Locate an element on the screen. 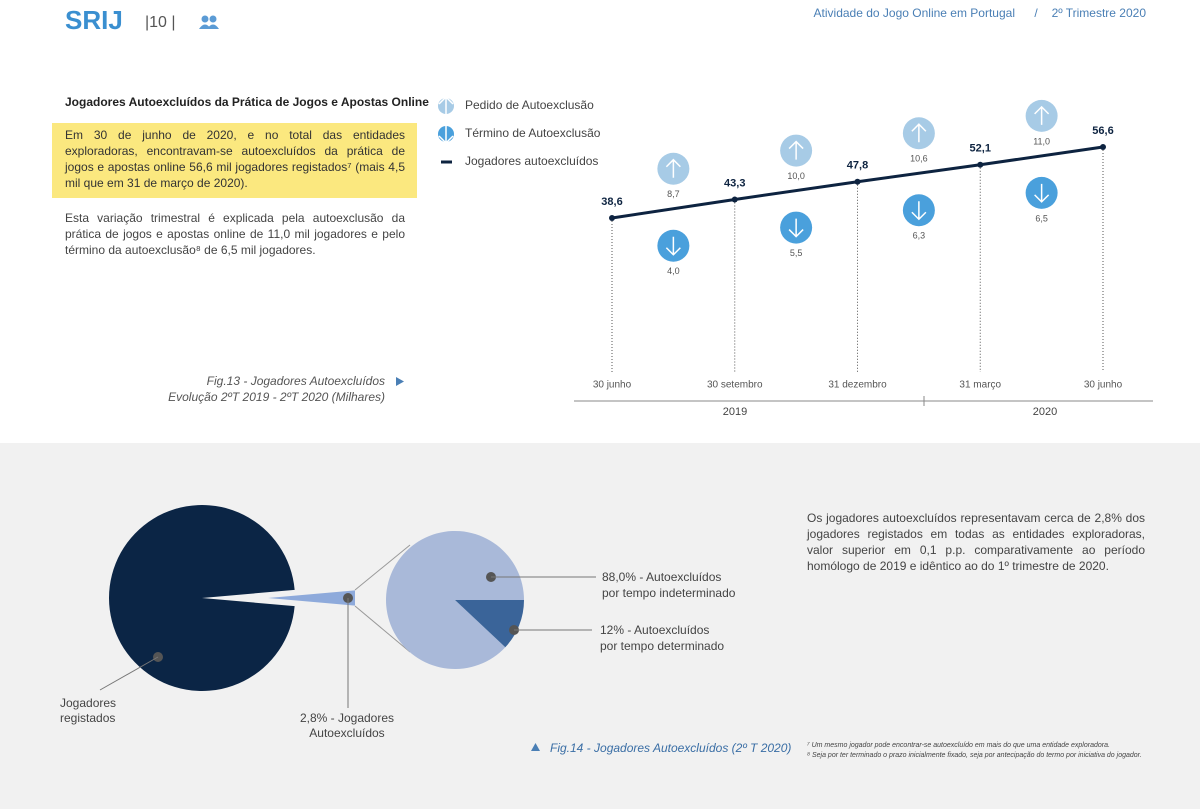  leader is located at coordinates (129, 673).